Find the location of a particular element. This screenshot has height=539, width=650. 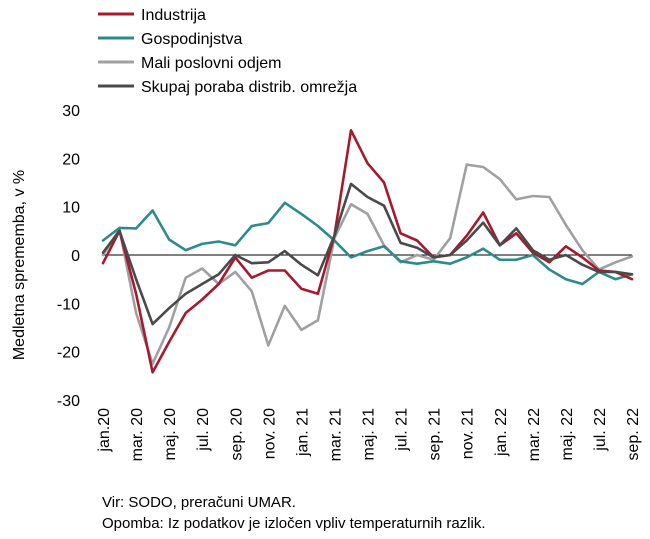

x-tick-label: mar. 22 is located at coordinates (534, 434).